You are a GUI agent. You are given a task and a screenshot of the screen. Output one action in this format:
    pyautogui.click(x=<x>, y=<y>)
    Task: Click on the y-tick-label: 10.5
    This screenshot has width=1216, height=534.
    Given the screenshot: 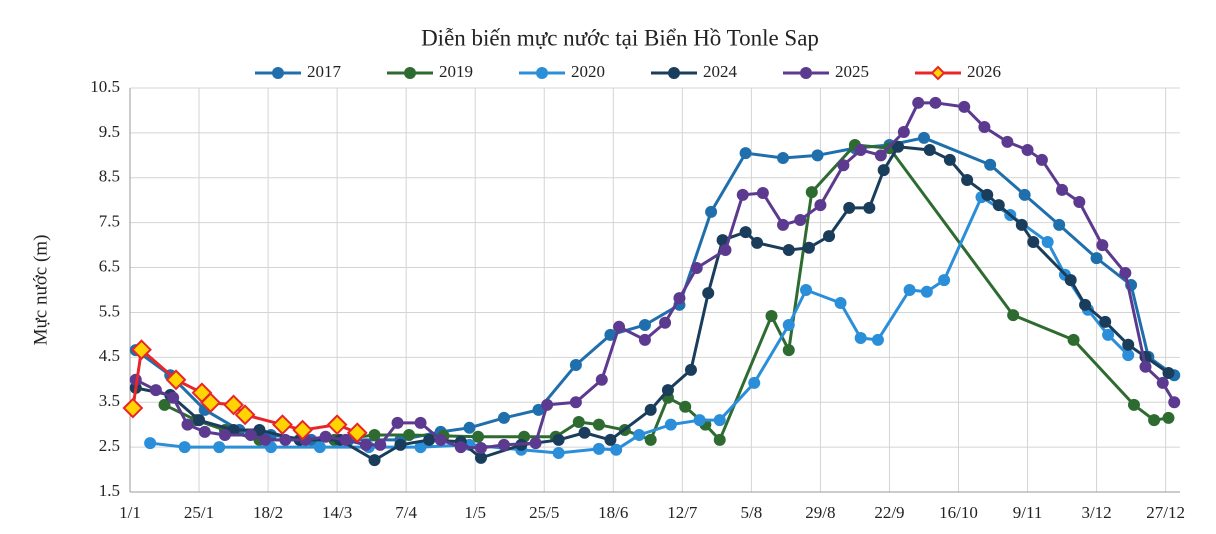 What is the action you would take?
    pyautogui.click(x=105, y=86)
    